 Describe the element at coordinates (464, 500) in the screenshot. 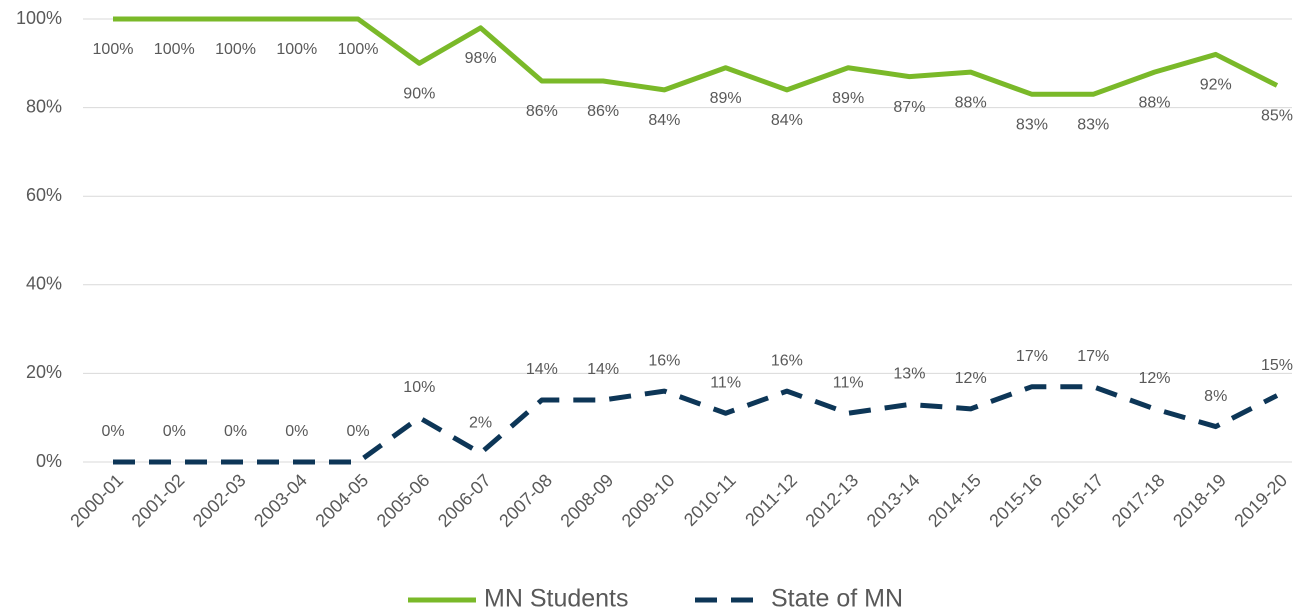

I see `x-tick-label: 2006-07` at that location.